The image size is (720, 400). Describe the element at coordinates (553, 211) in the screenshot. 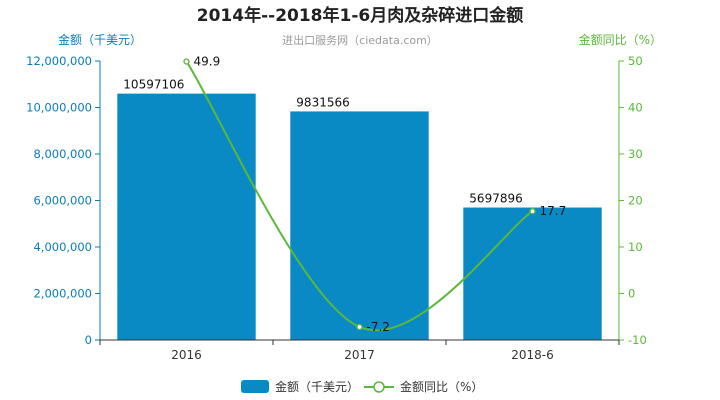

I see `growth-value-label: 17.7` at that location.